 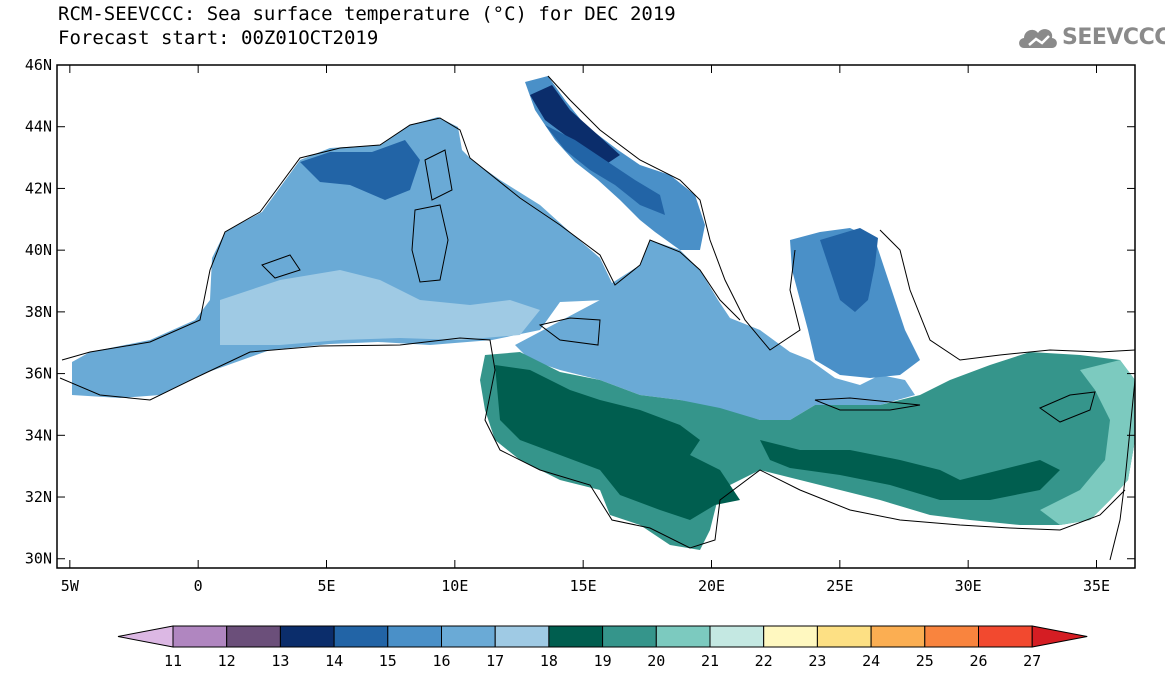 I want to click on colorbar-label: 25, so click(x=925, y=661).